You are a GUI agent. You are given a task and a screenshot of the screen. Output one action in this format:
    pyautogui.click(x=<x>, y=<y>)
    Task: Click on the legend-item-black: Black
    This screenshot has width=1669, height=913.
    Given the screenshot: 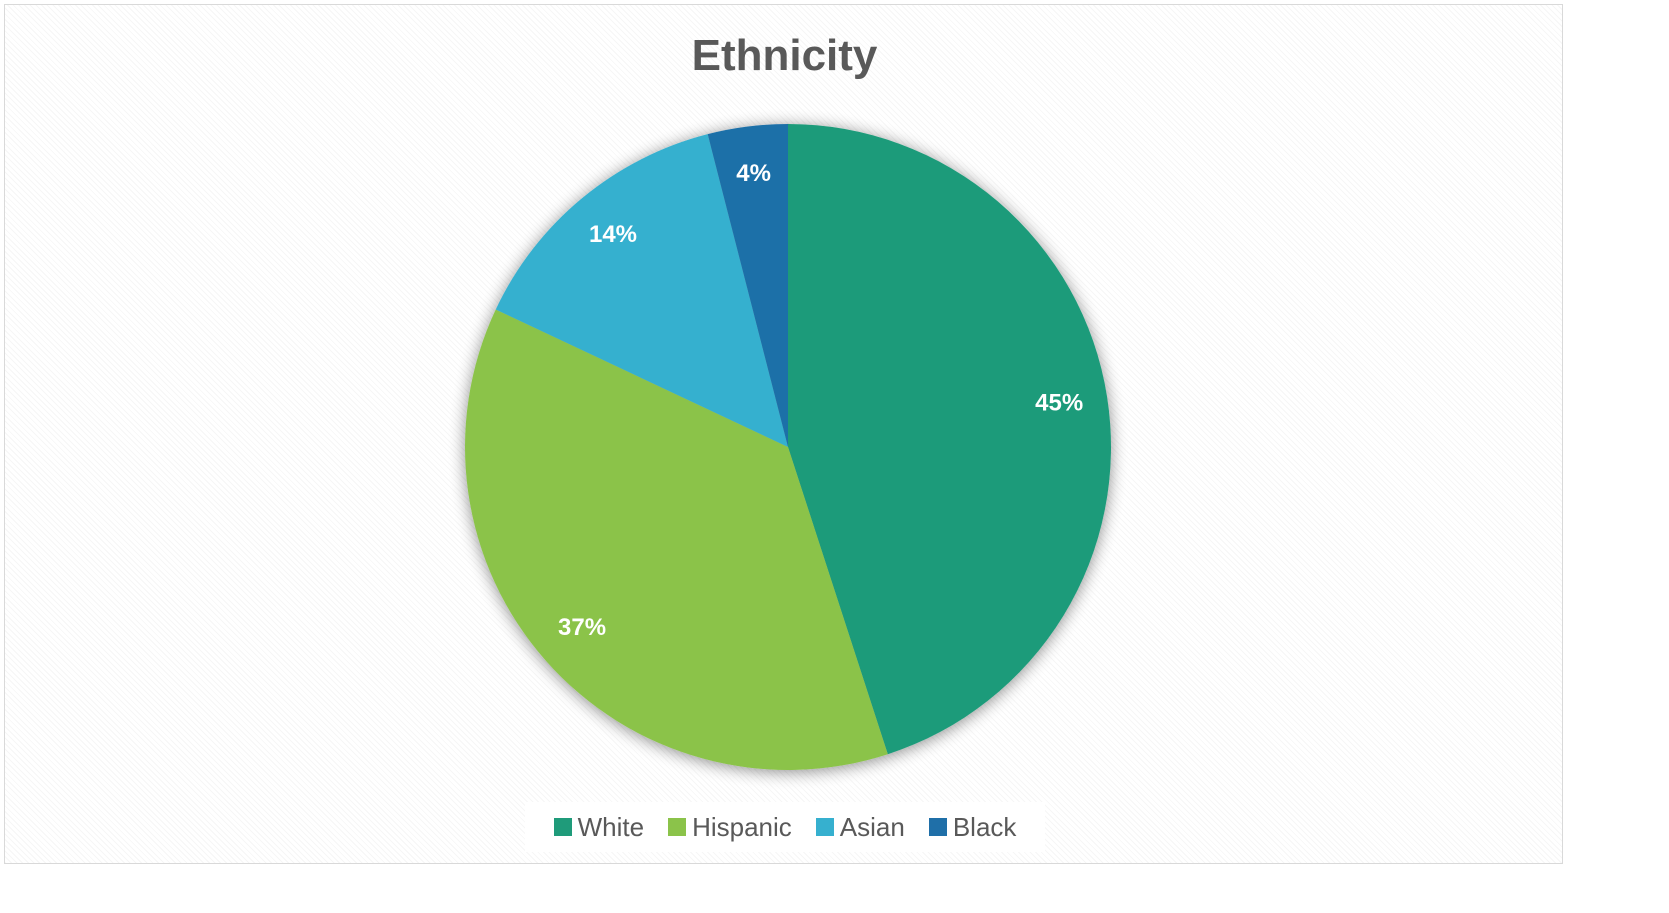 What is the action you would take?
    pyautogui.click(x=972, y=827)
    